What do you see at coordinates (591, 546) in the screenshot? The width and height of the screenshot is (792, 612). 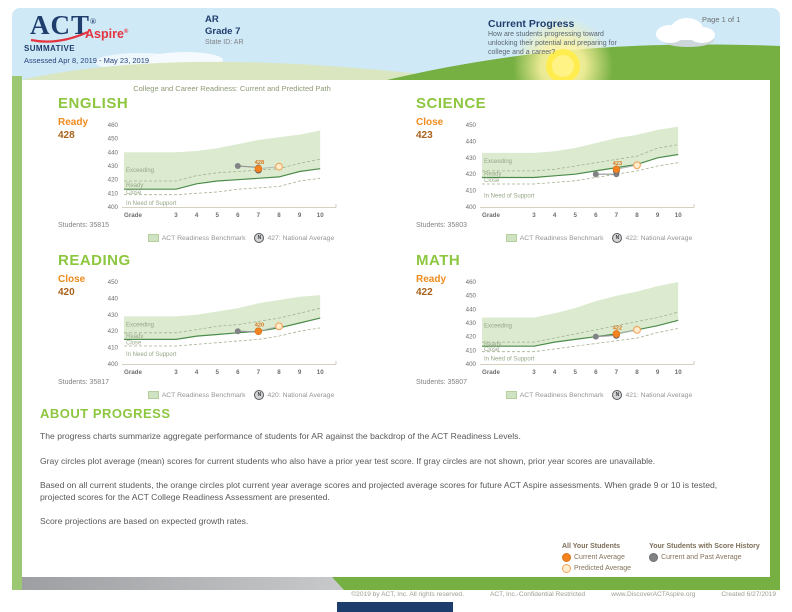 I see `legend-all-students-title: All Your Students` at bounding box center [591, 546].